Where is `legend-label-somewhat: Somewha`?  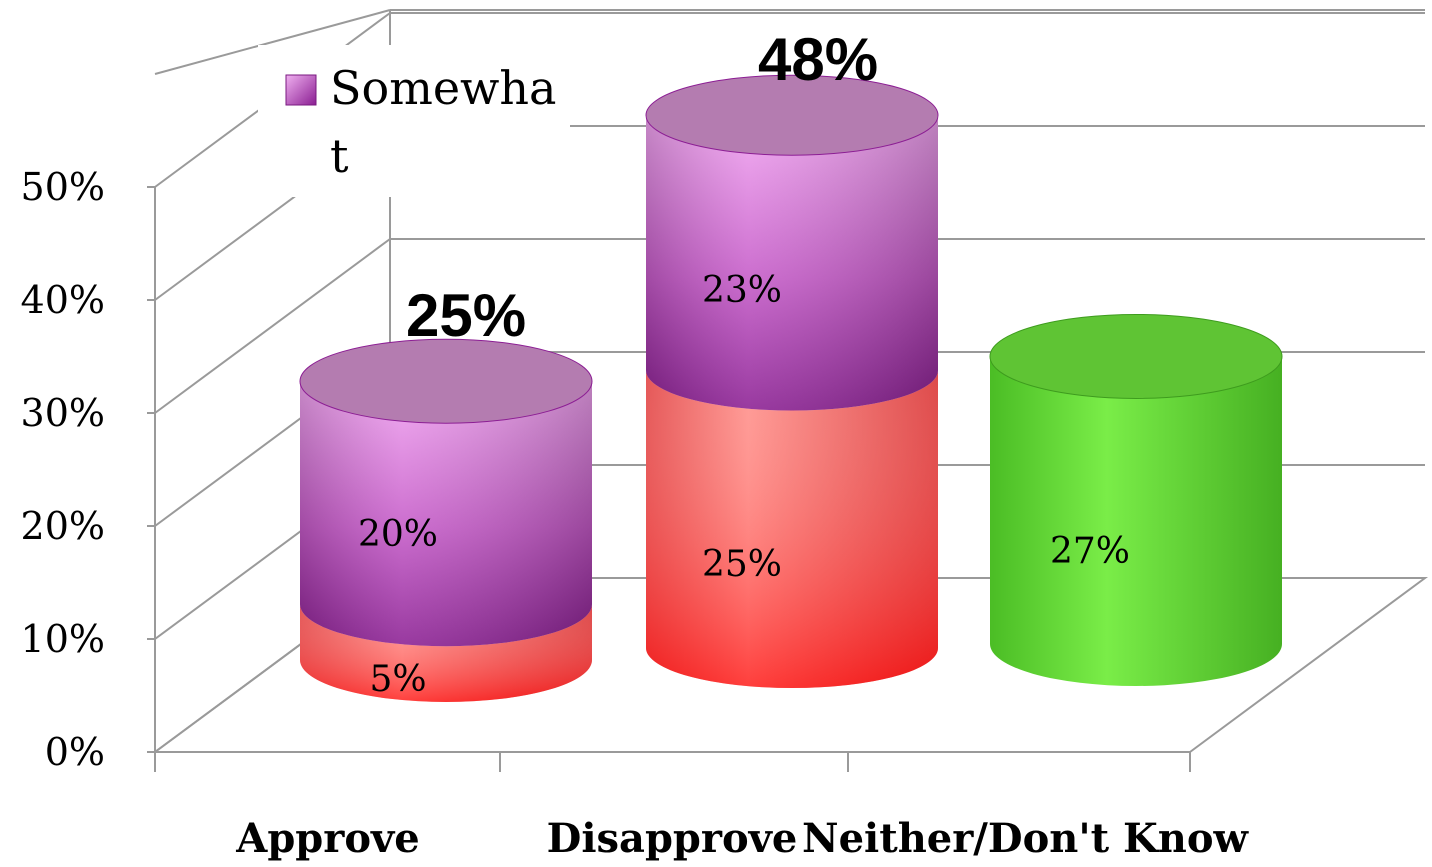
legend-label-somewhat: Somewha is located at coordinates (443, 88).